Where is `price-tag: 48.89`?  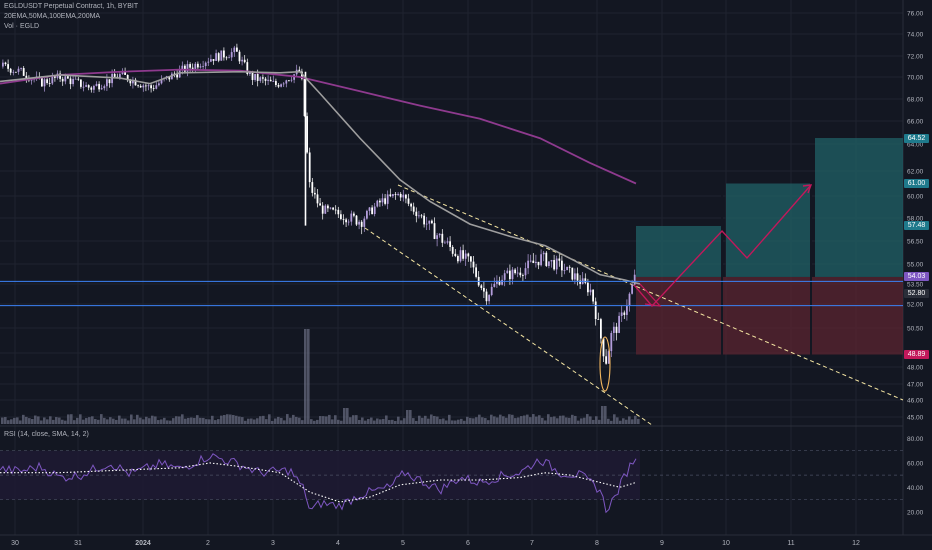 price-tag: 48.89 is located at coordinates (916, 355).